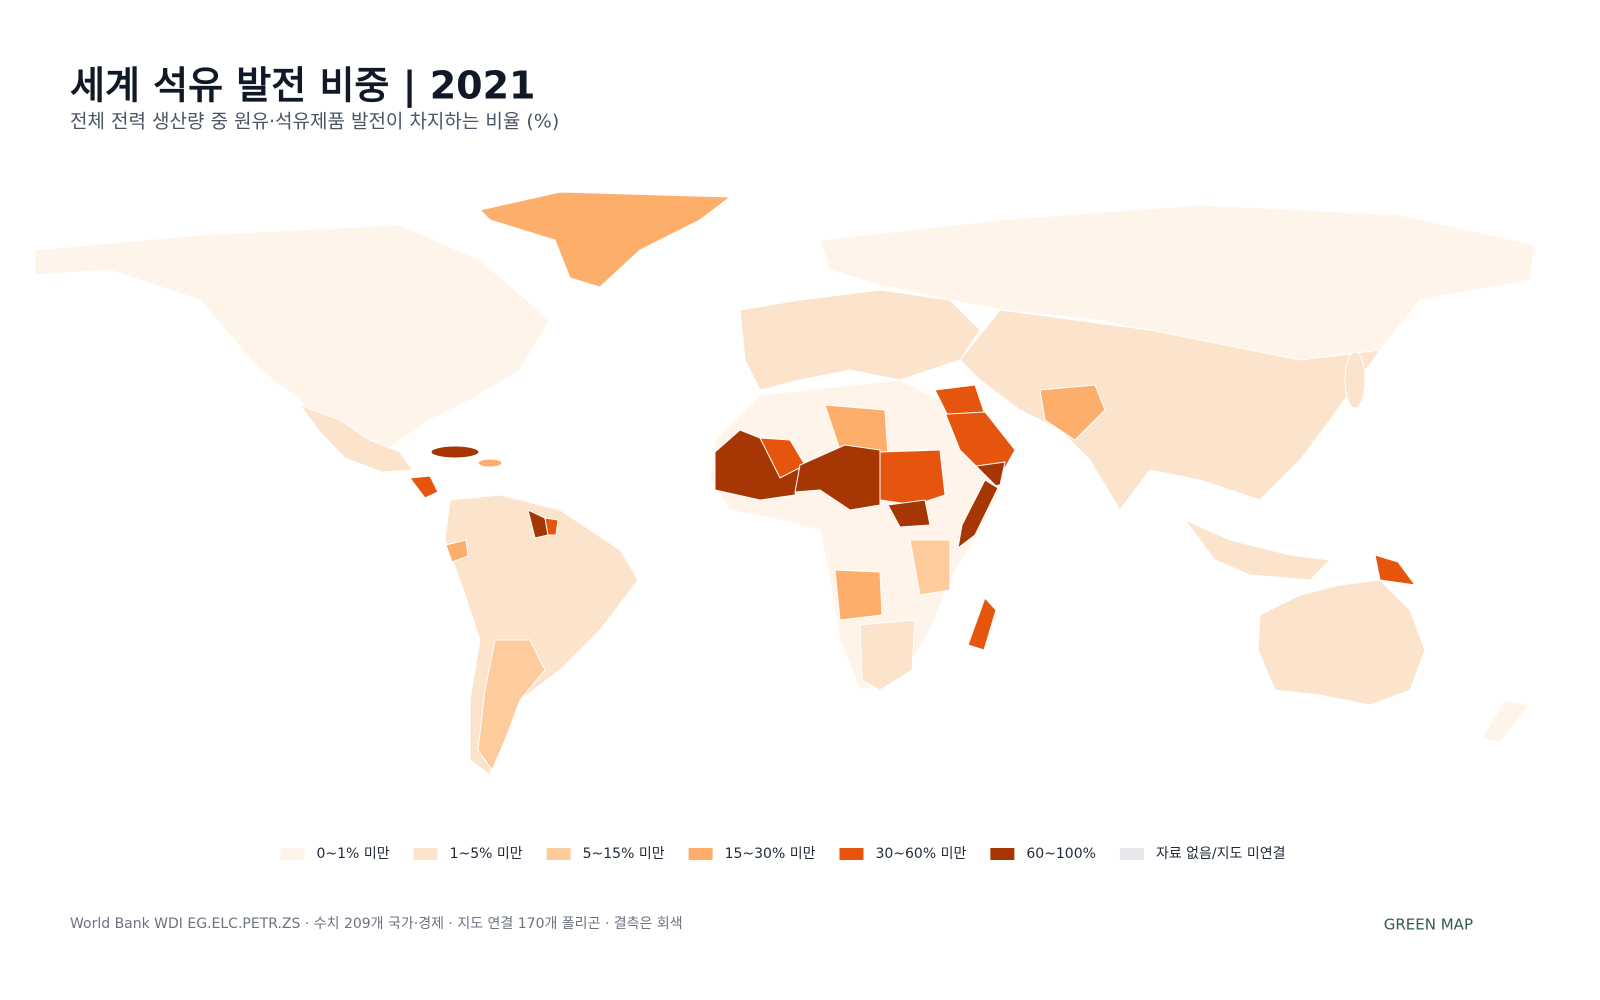  What do you see at coordinates (920, 854) in the screenshot?
I see `legend-label: 30~60% 미만` at bounding box center [920, 854].